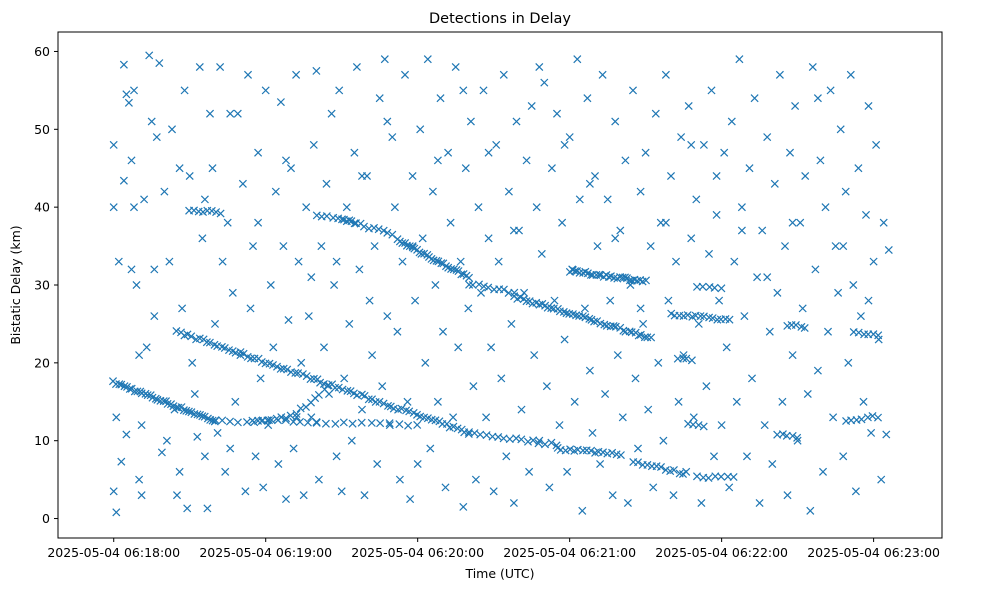 The width and height of the screenshot is (984, 590). Describe the element at coordinates (113, 552) in the screenshot. I see `x-tick-label: 2025-05-04 06:18:00` at that location.